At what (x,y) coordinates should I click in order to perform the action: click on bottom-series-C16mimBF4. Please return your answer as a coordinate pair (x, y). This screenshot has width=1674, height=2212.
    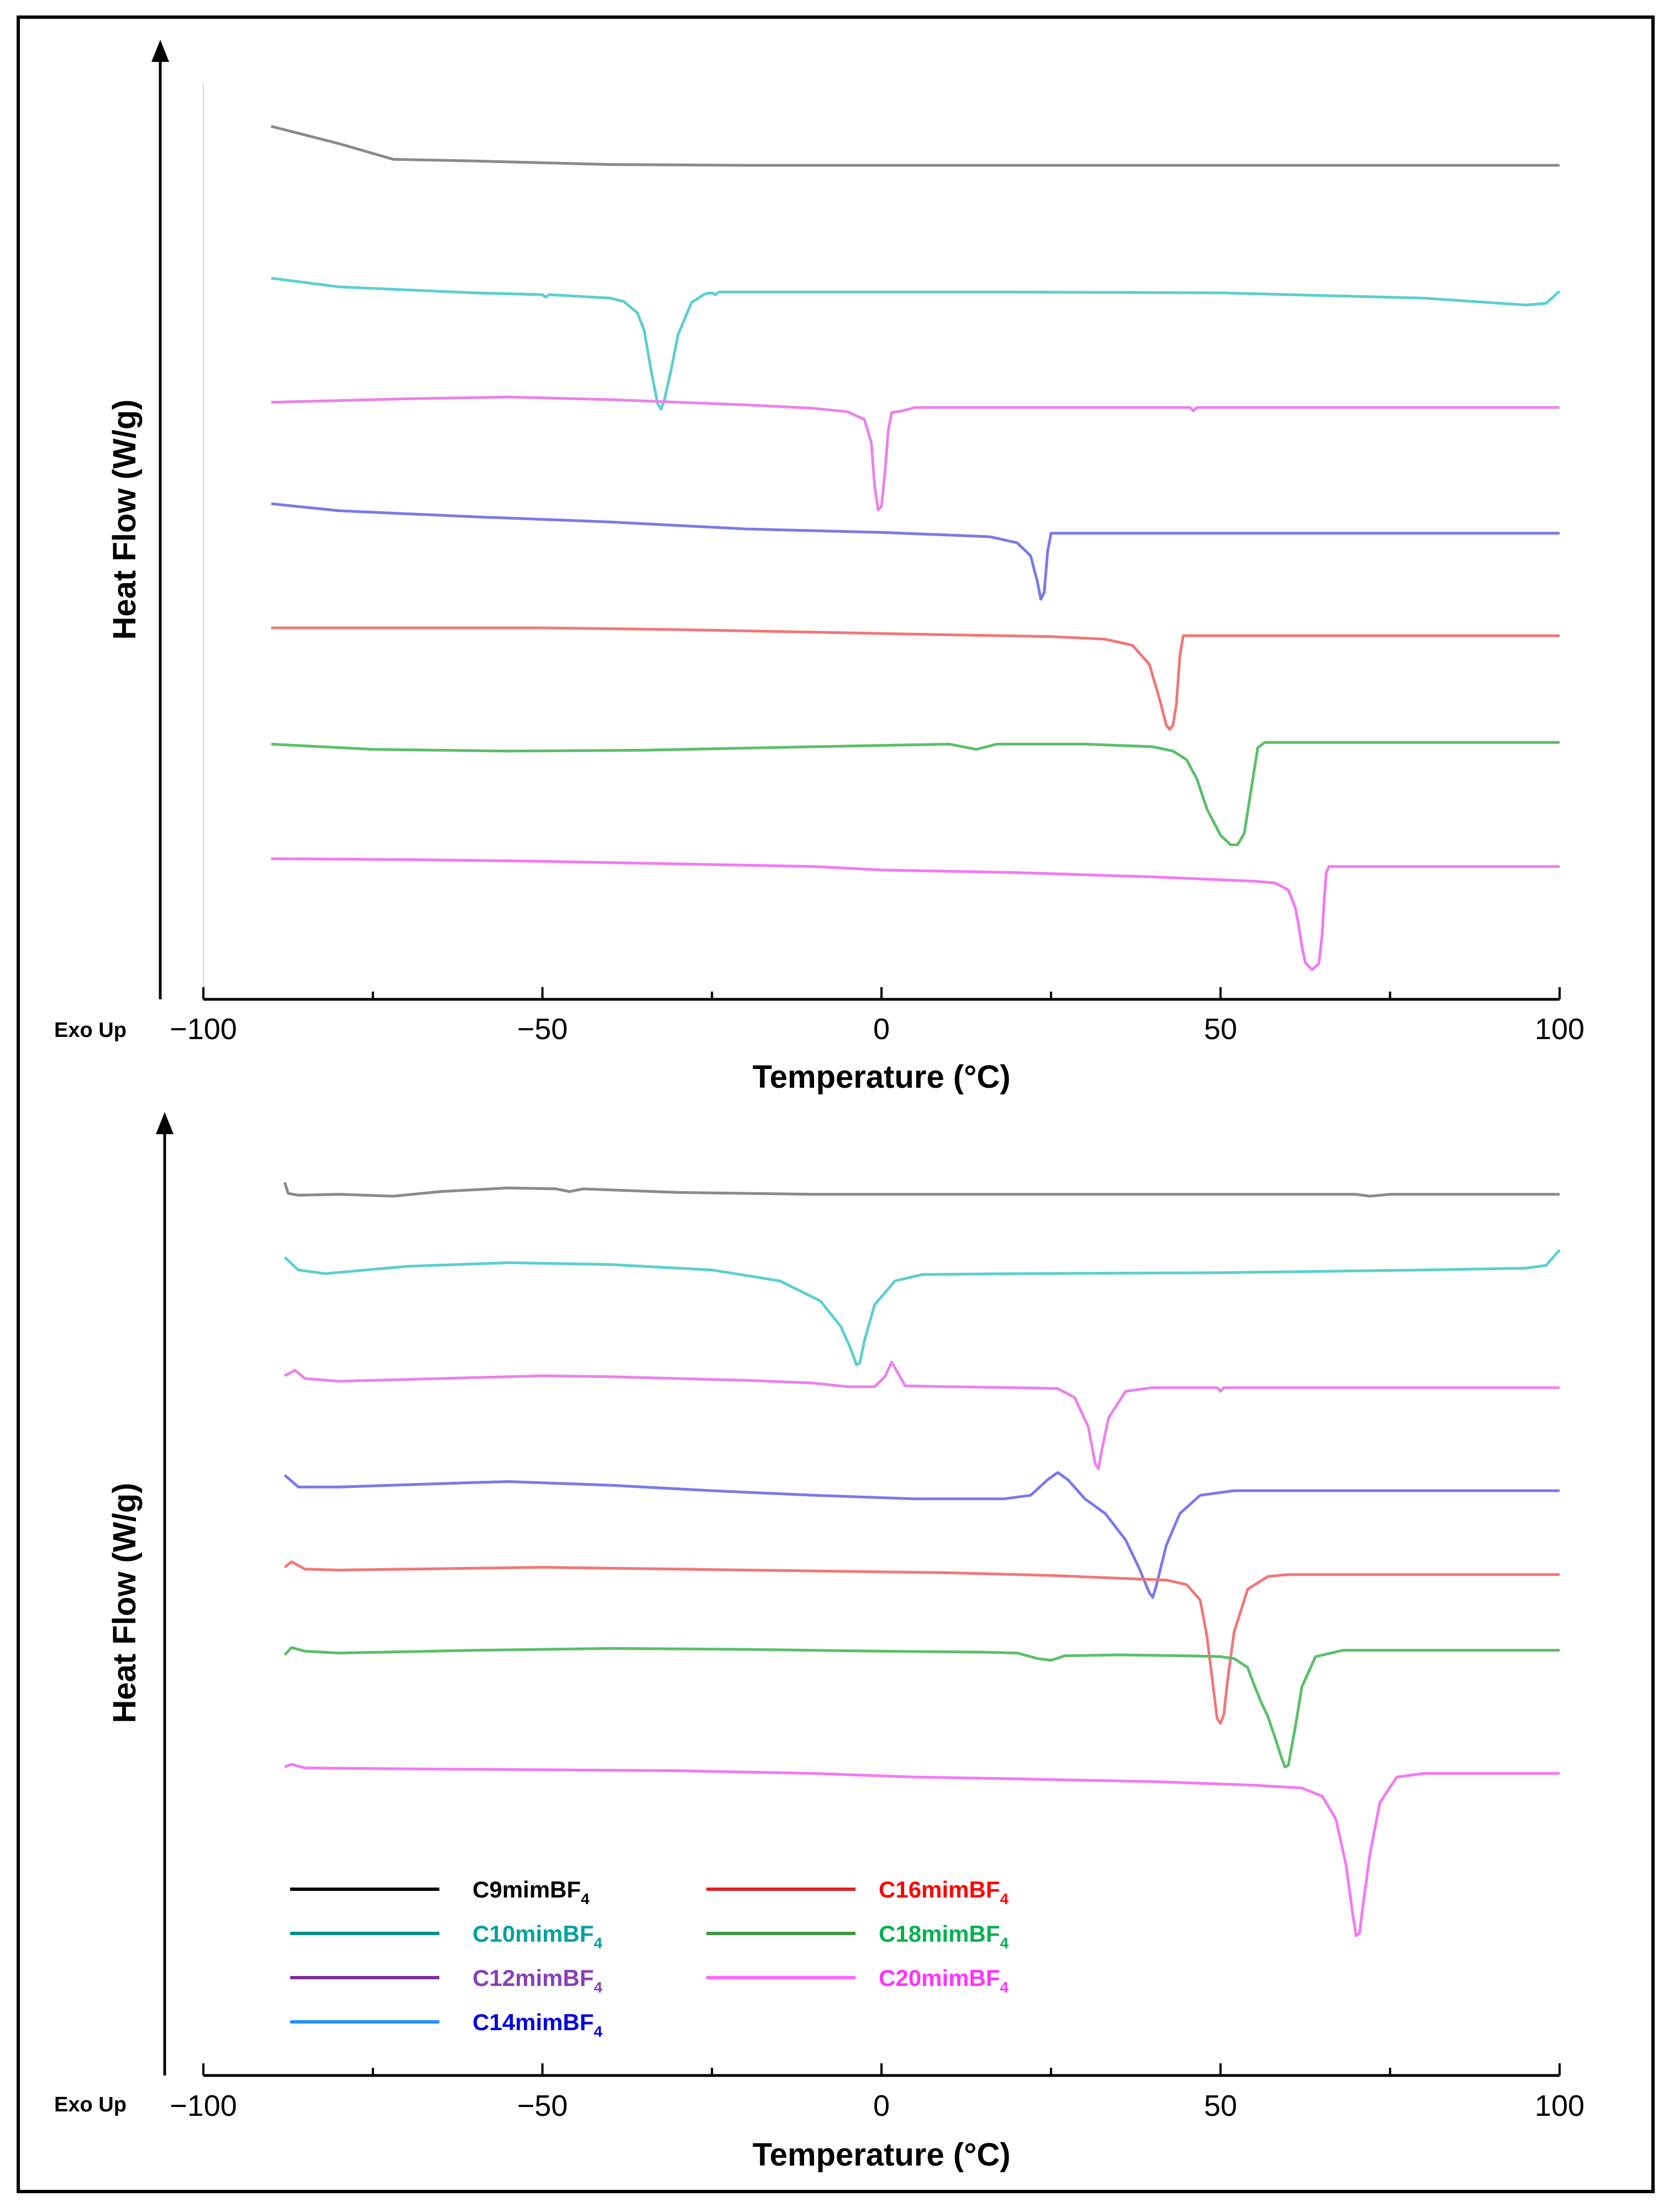
    Looking at the image, I should click on (922, 1642).